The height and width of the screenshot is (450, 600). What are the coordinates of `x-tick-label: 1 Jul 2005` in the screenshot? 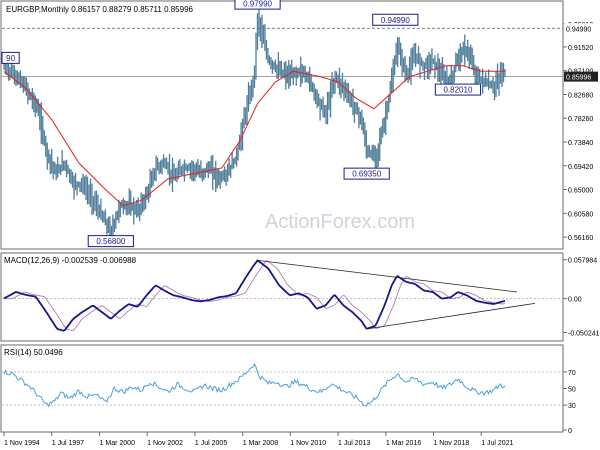 It's located at (211, 443).